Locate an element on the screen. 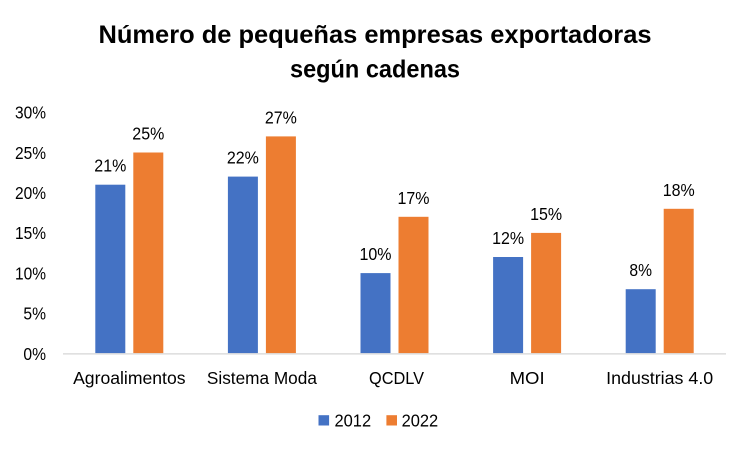 This screenshot has width=750, height=450. svg-text: según cadenas is located at coordinates (375, 70).